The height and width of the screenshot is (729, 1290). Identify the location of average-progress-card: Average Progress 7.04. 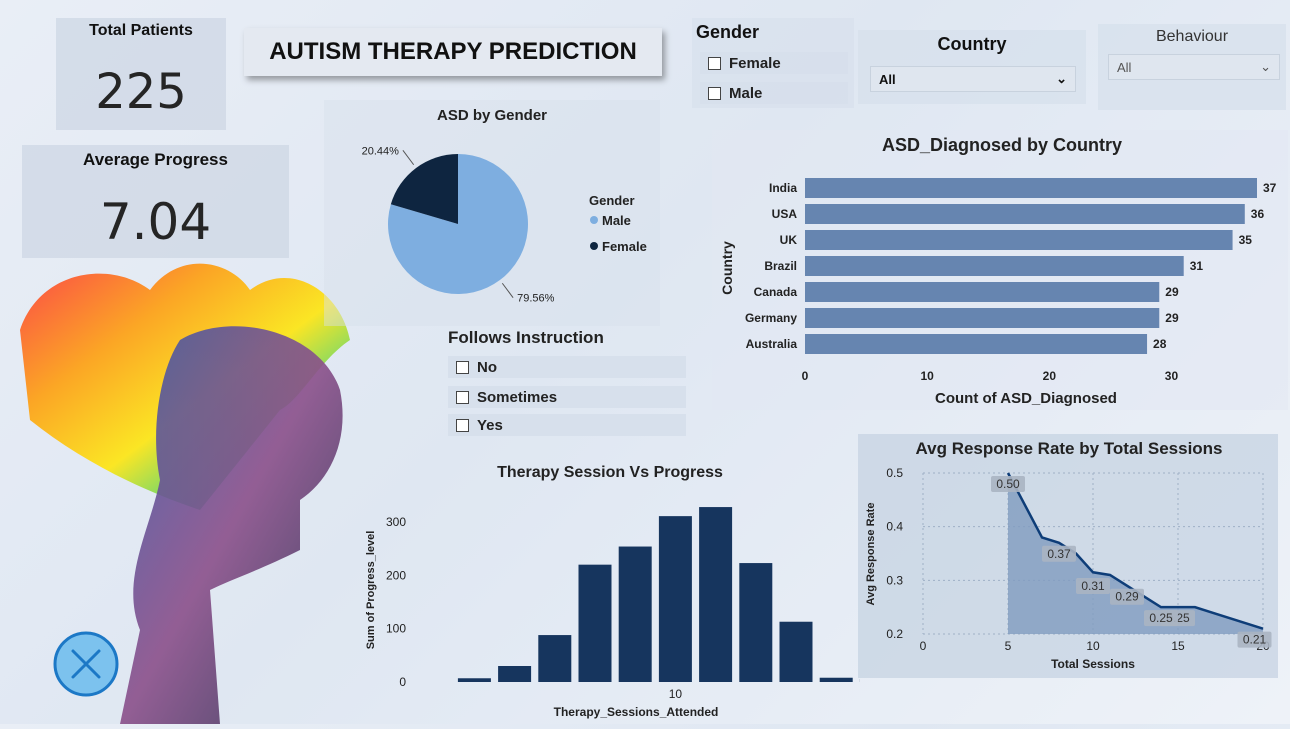
(155, 201).